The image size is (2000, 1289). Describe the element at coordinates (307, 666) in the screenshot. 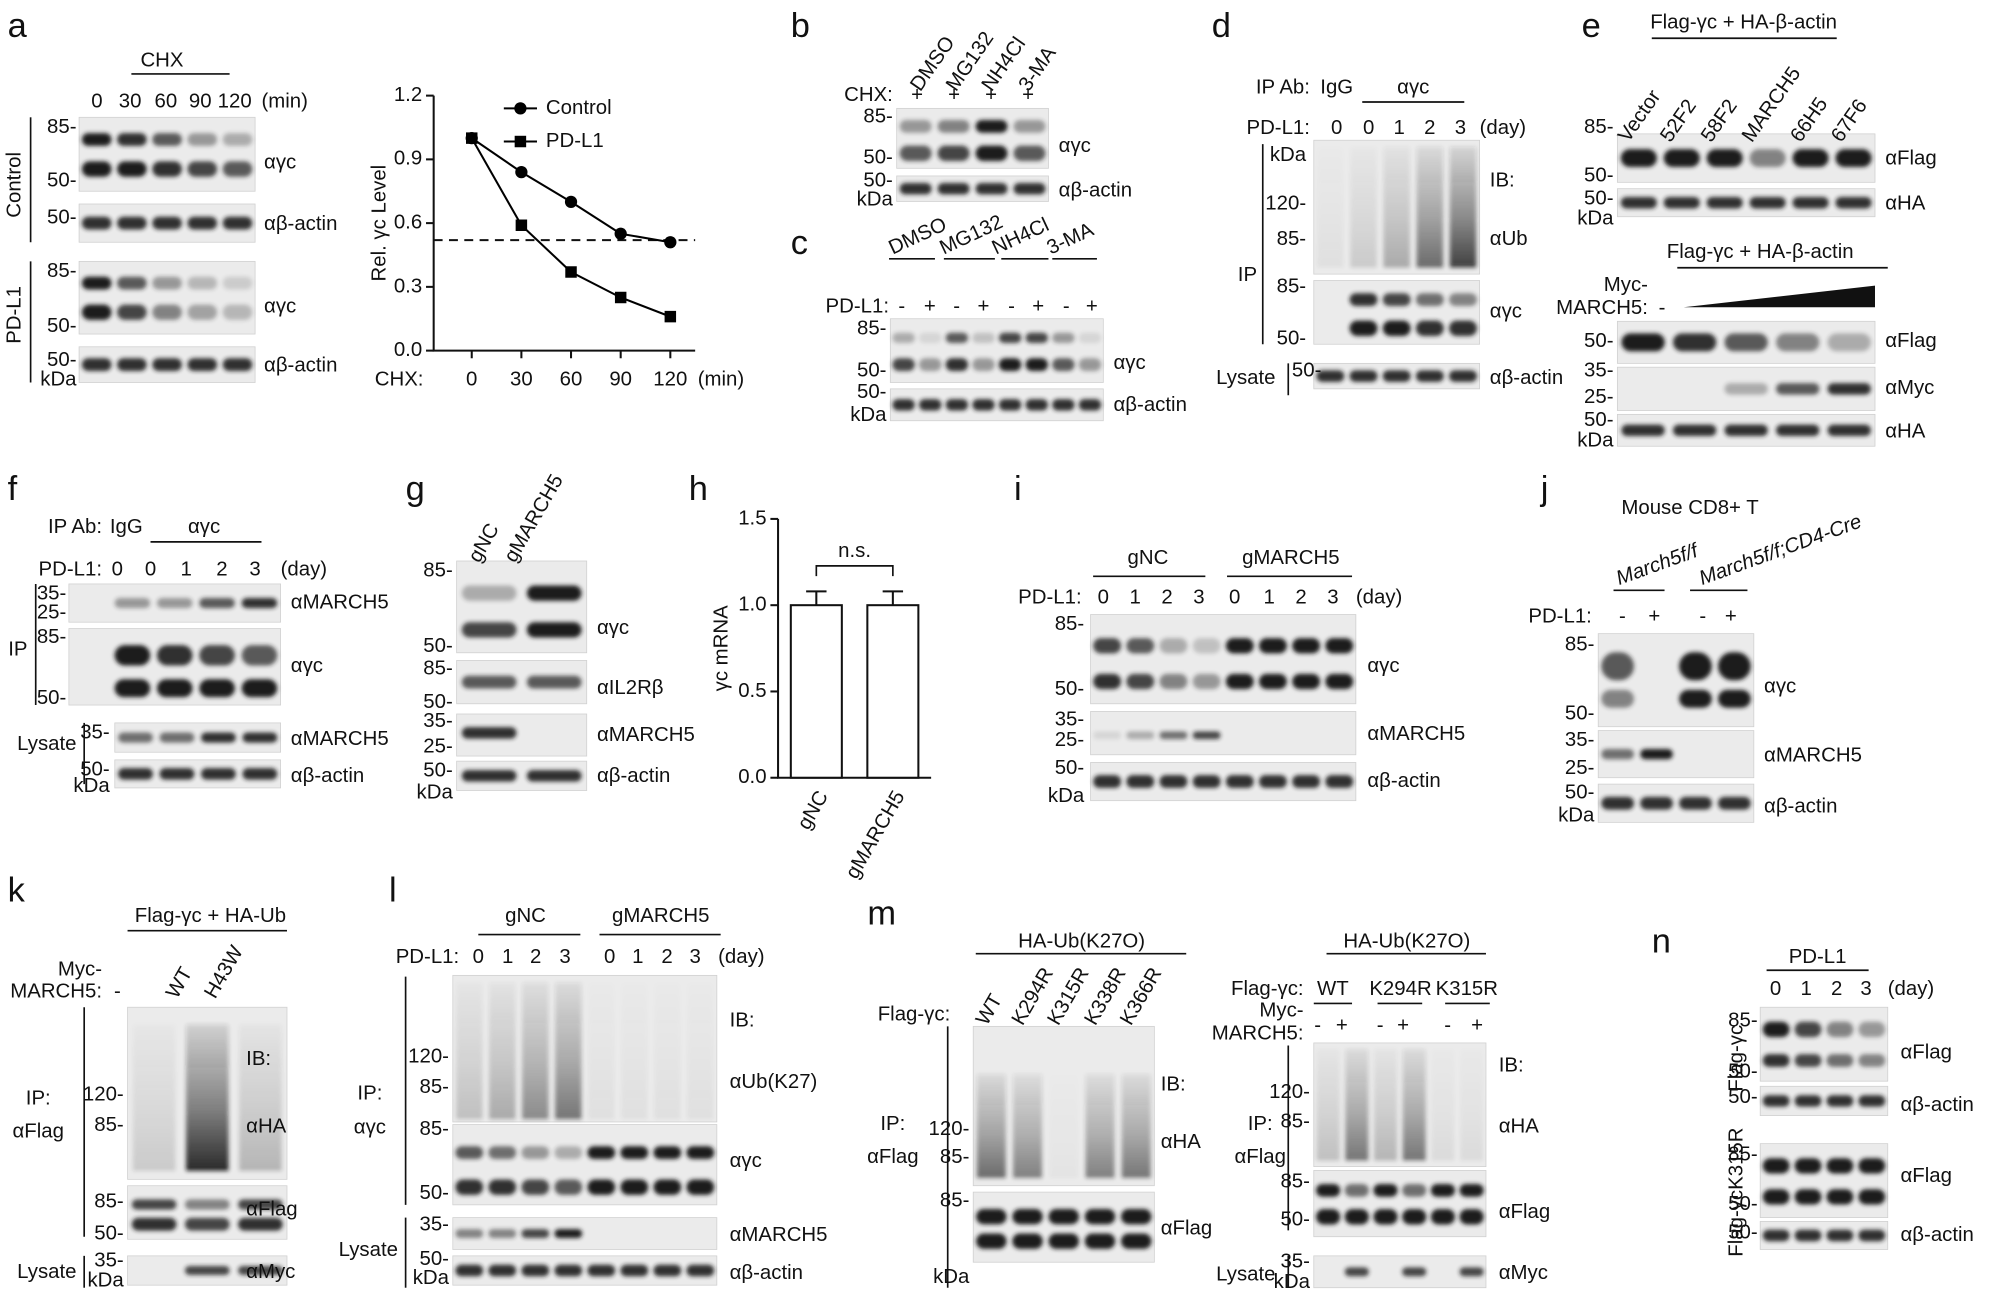

I see `label: αγc` at that location.